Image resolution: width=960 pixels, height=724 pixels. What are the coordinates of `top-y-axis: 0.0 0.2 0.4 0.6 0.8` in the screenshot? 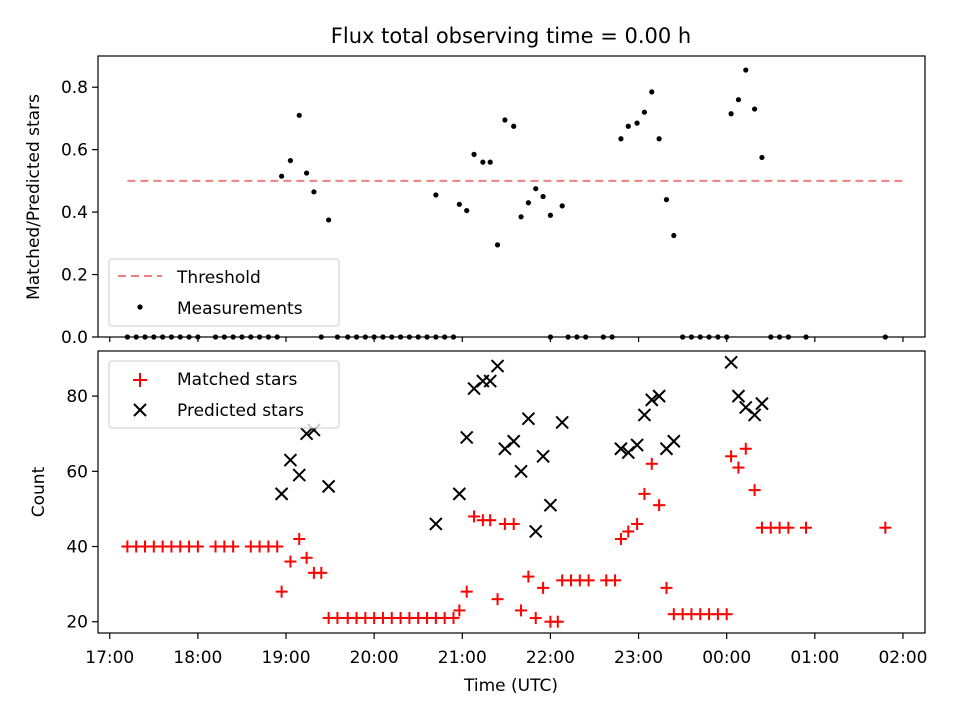 It's located at (79, 213).